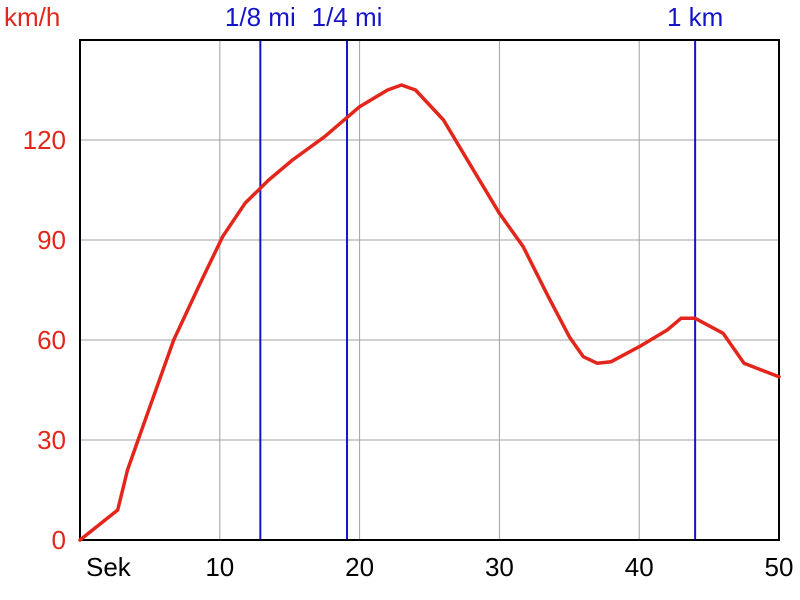  I want to click on y-tick-label-0: 0, so click(59, 540).